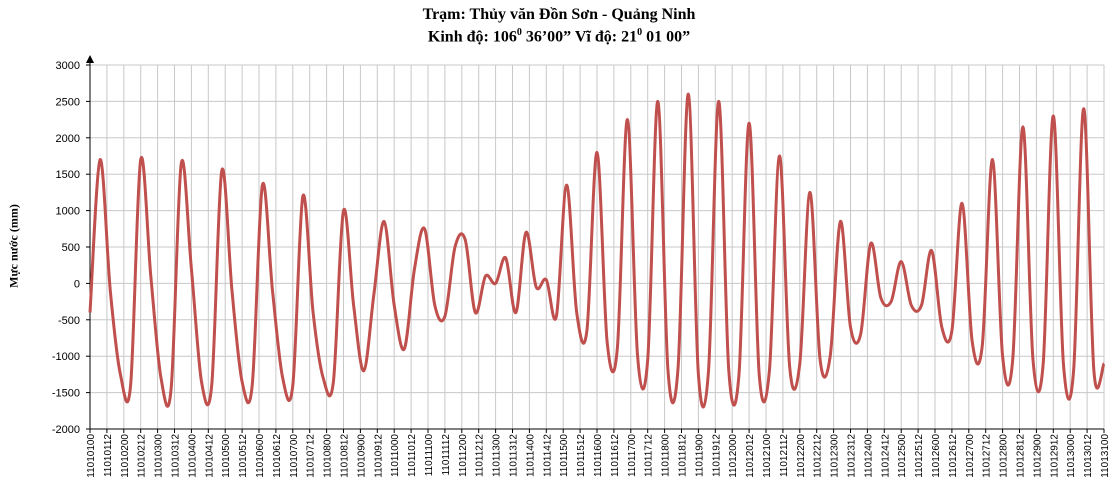 This screenshot has width=1118, height=497. What do you see at coordinates (750, 456) in the screenshot?
I see `x-tick-label: 11012012` at bounding box center [750, 456].